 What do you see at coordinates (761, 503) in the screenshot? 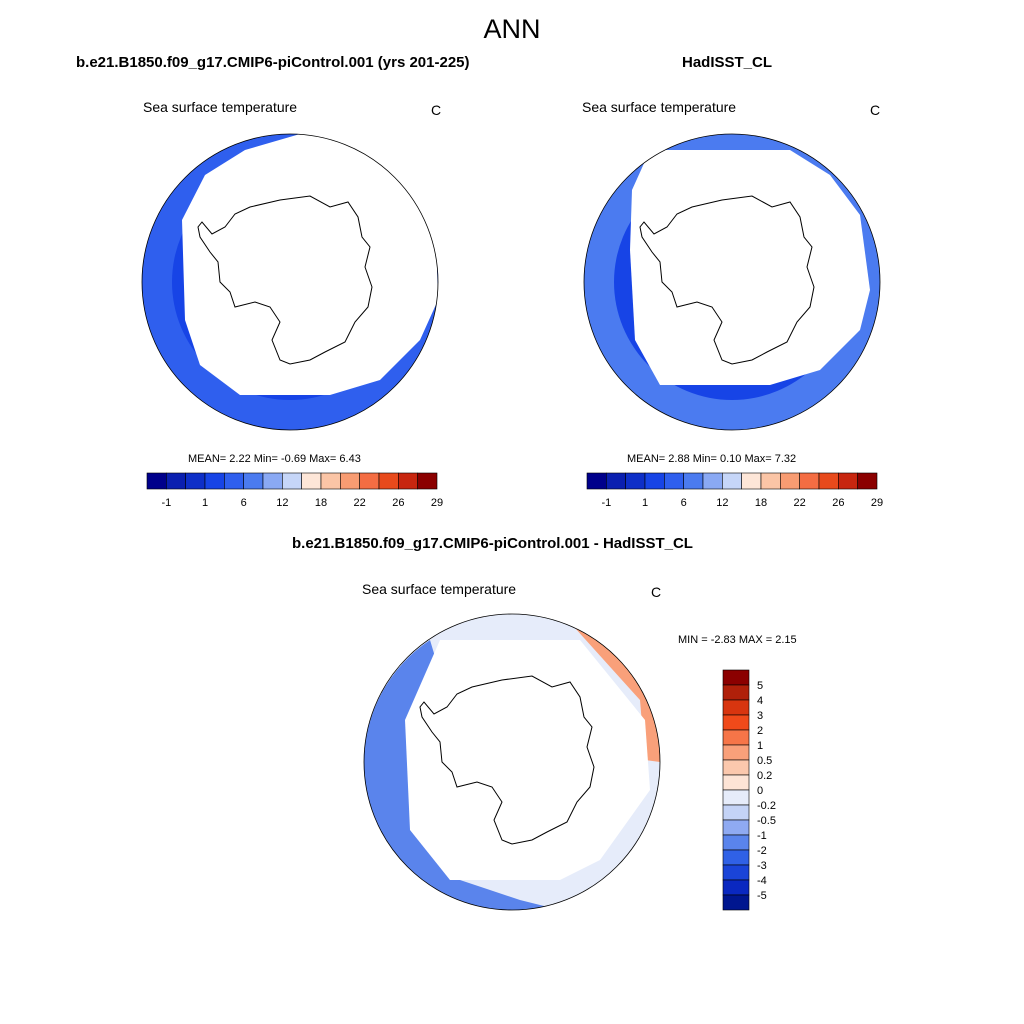
I see `panel-b-colorbar-tick: 18` at bounding box center [761, 503].